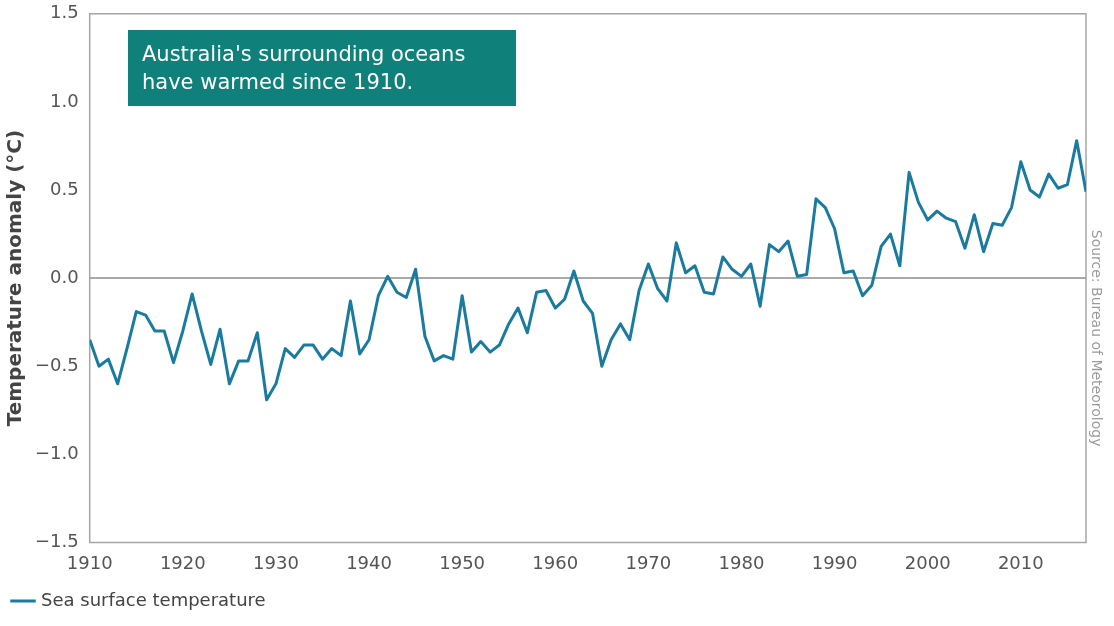 The height and width of the screenshot is (626, 1114). Describe the element at coordinates (56, 452) in the screenshot. I see `y-tick-label: −1.0` at that location.